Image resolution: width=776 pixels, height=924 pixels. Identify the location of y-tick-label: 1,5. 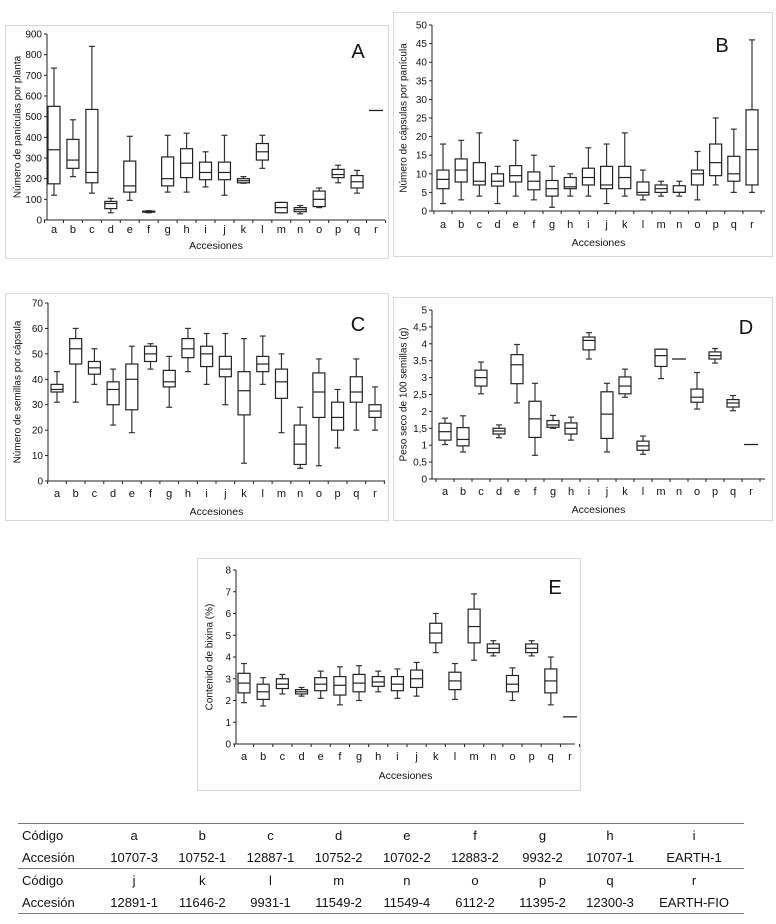
(420, 429).